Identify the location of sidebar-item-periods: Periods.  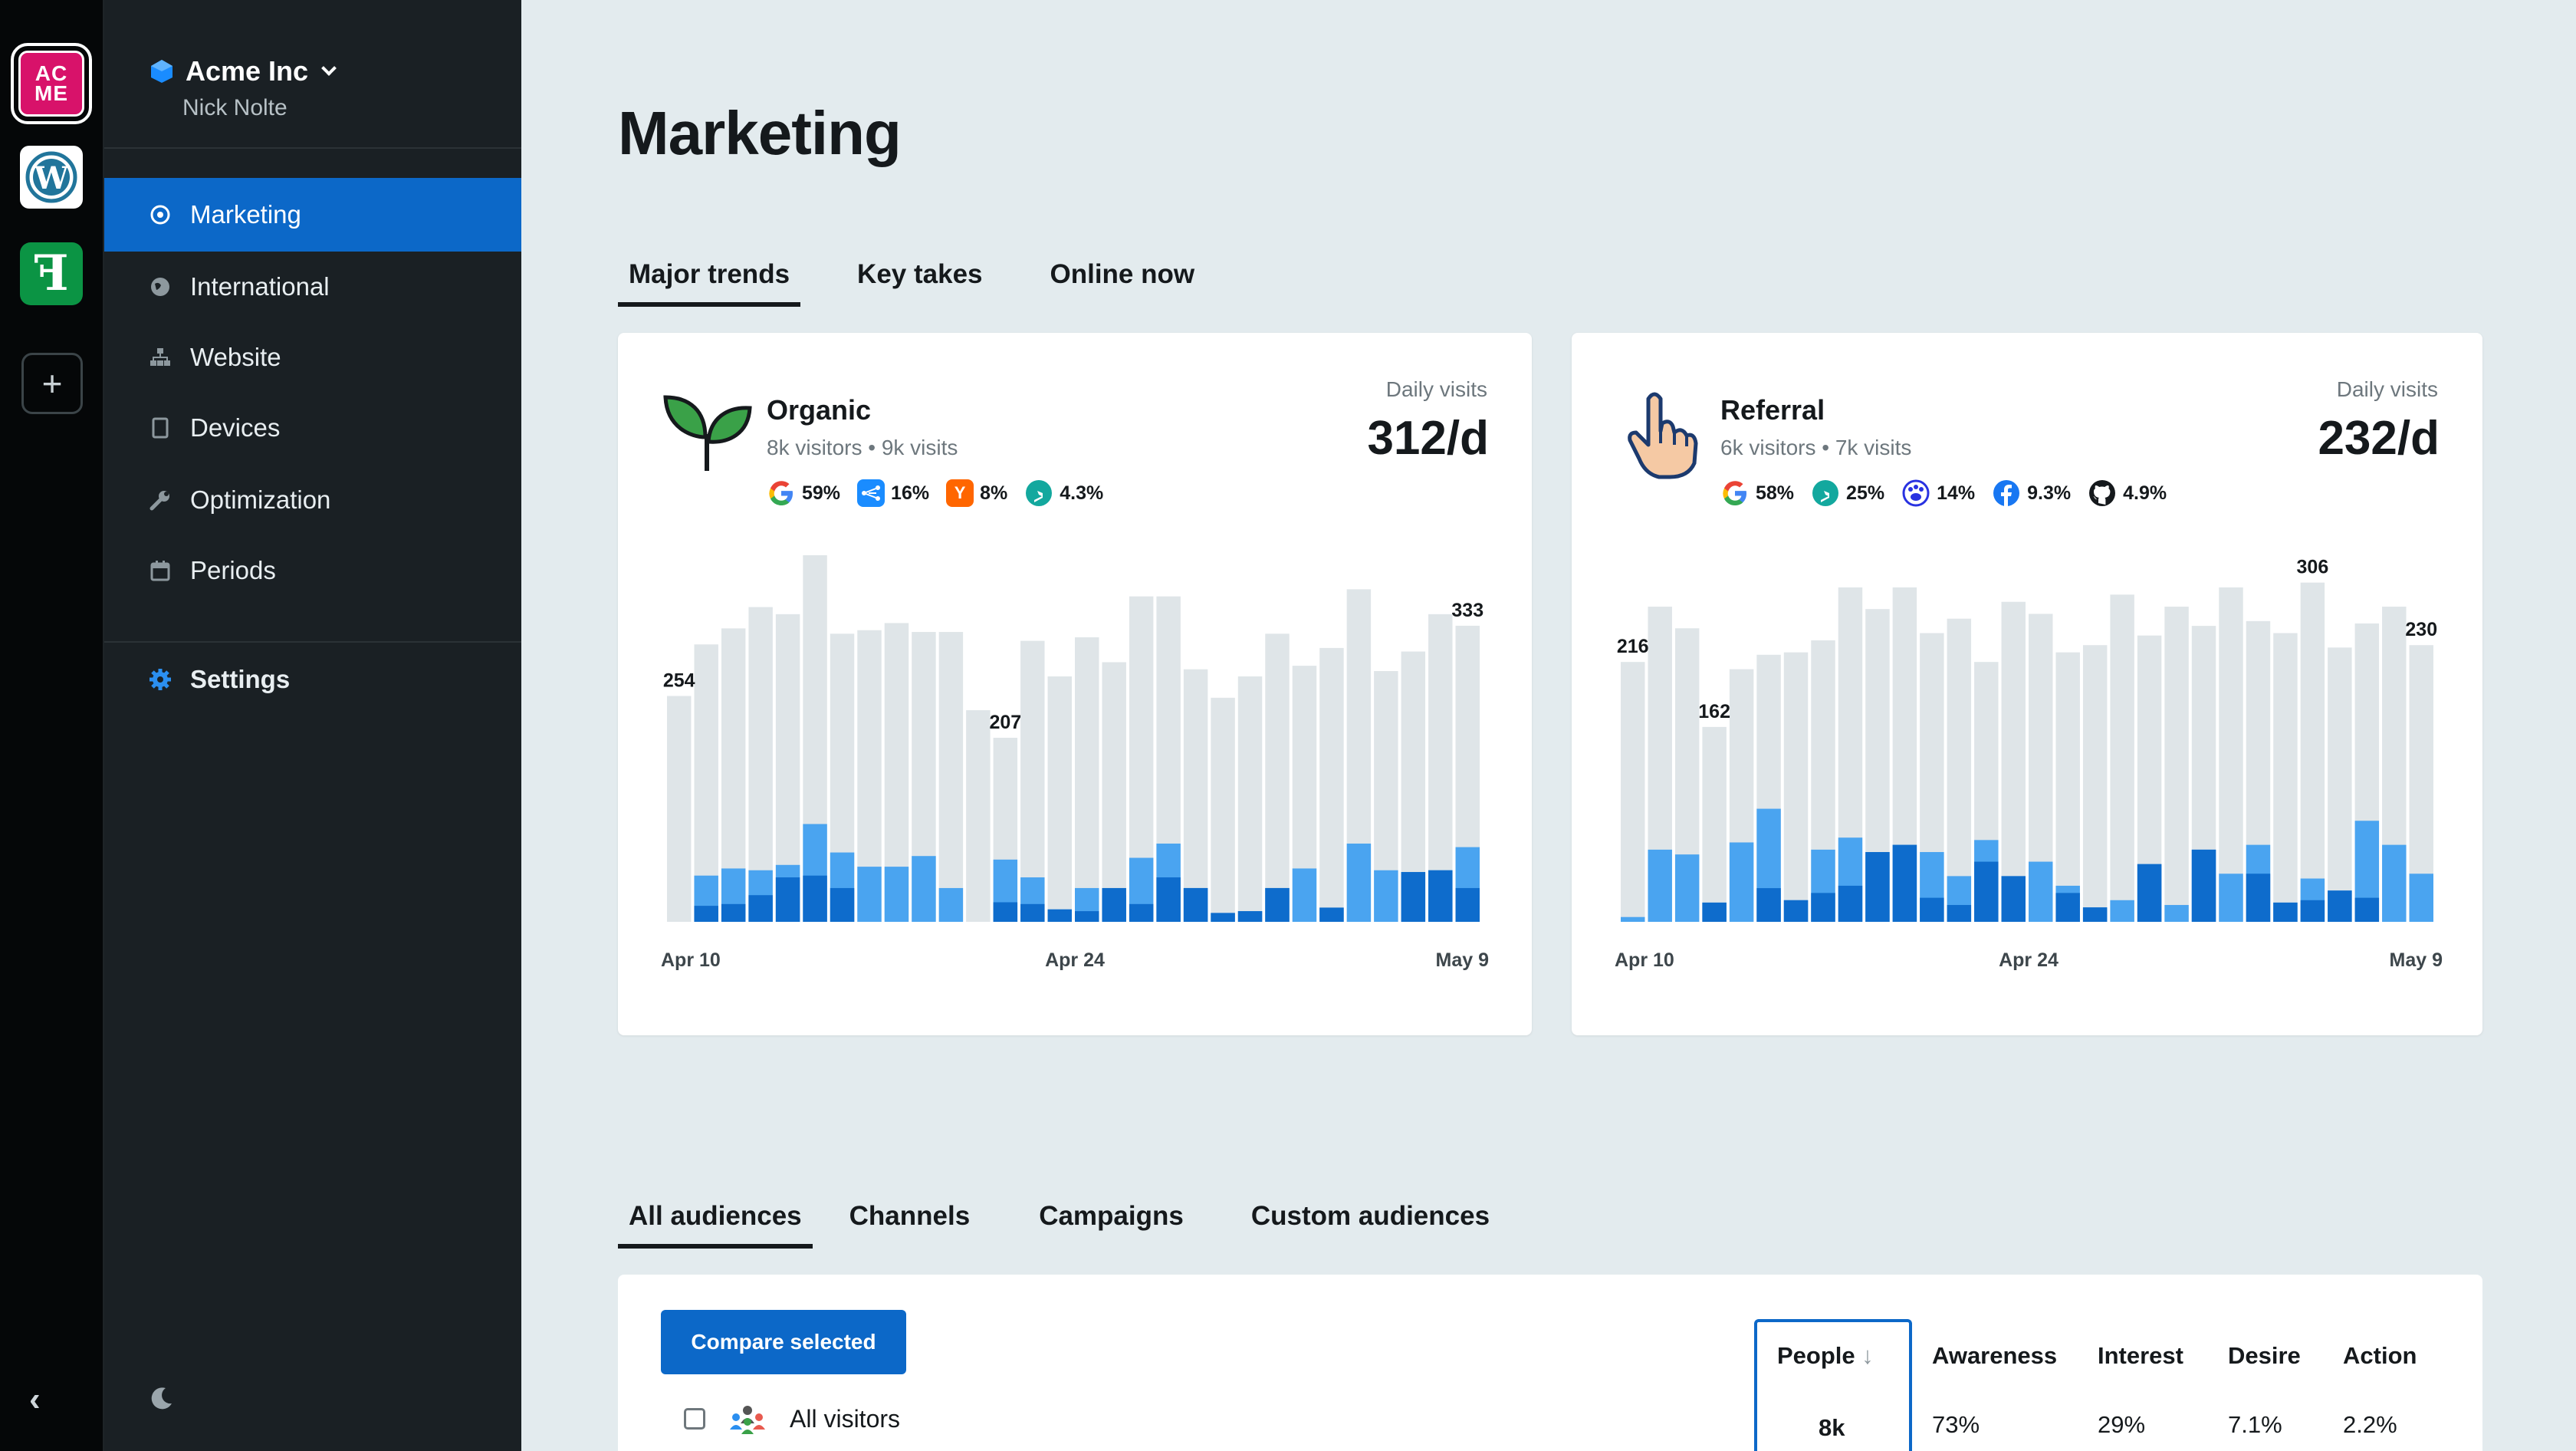
(313, 570).